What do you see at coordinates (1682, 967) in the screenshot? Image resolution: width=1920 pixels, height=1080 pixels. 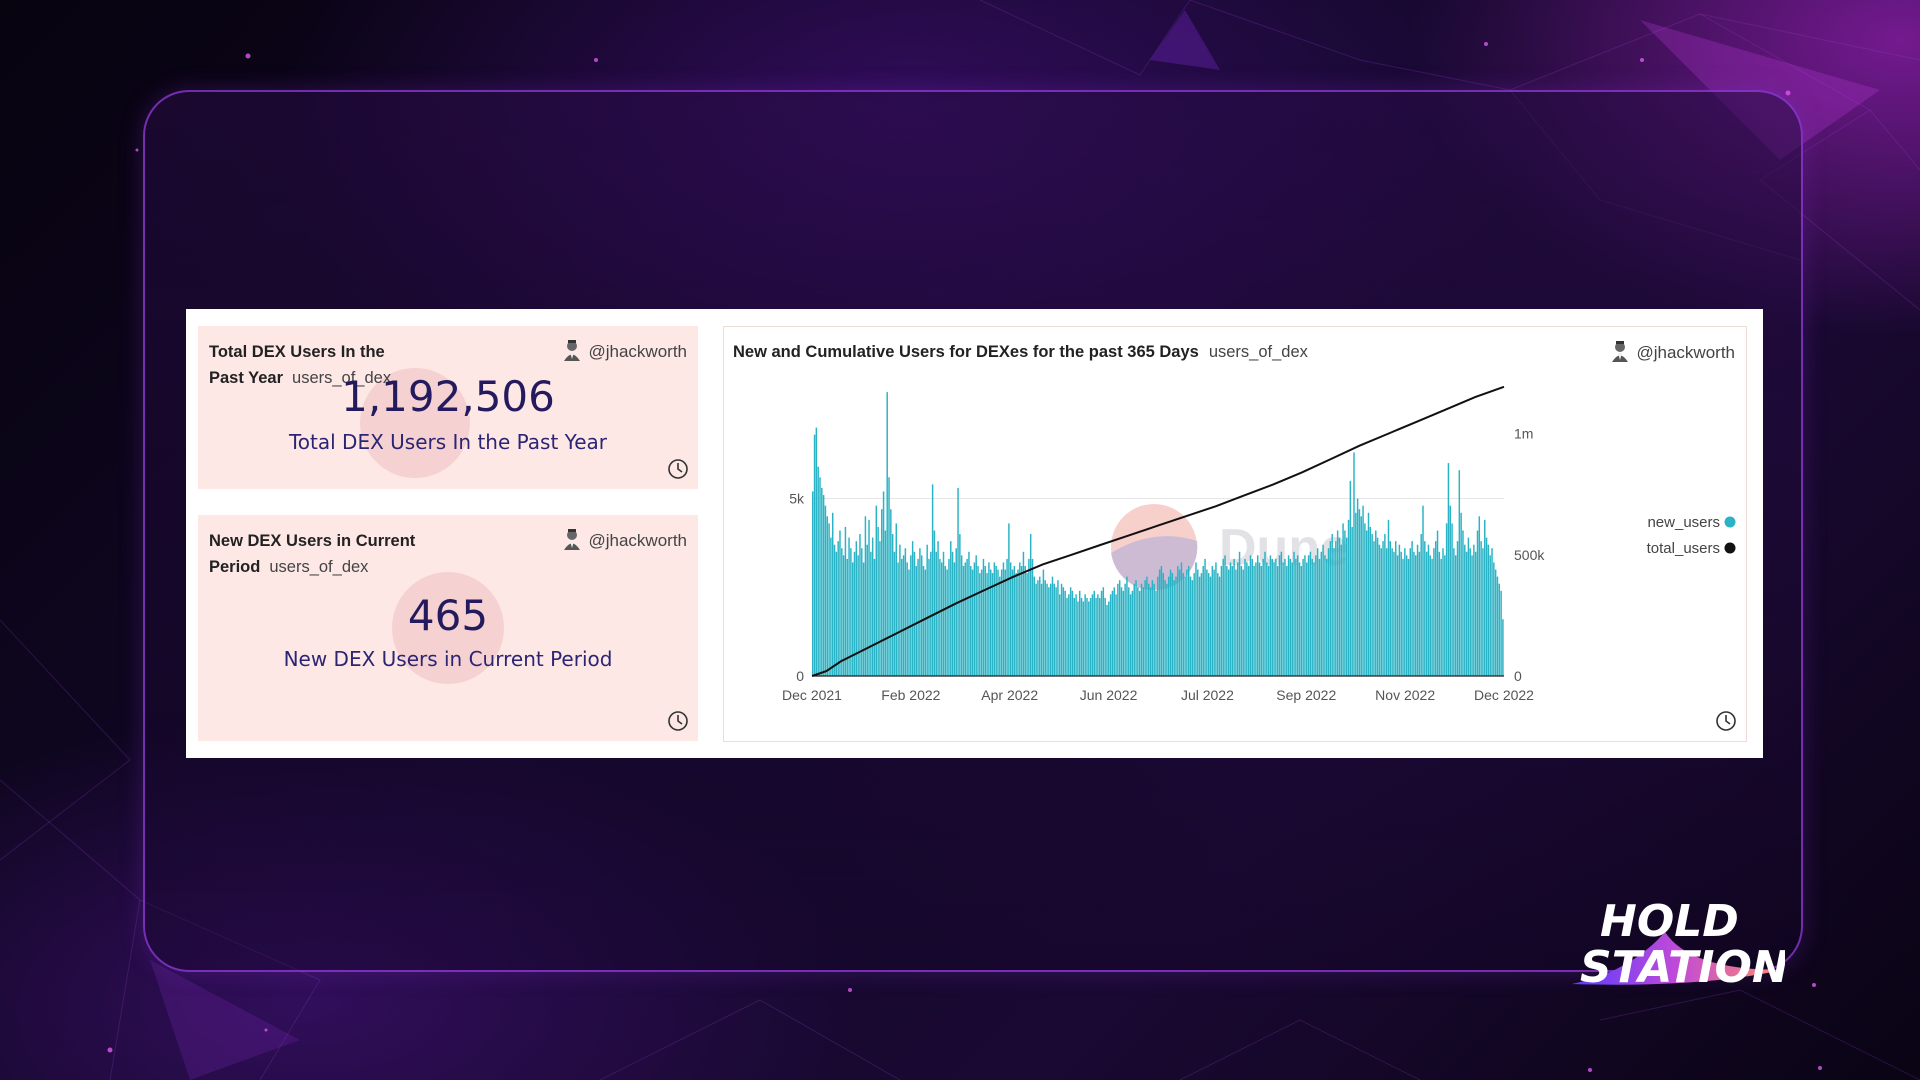 I see `logo-line2: STATION` at bounding box center [1682, 967].